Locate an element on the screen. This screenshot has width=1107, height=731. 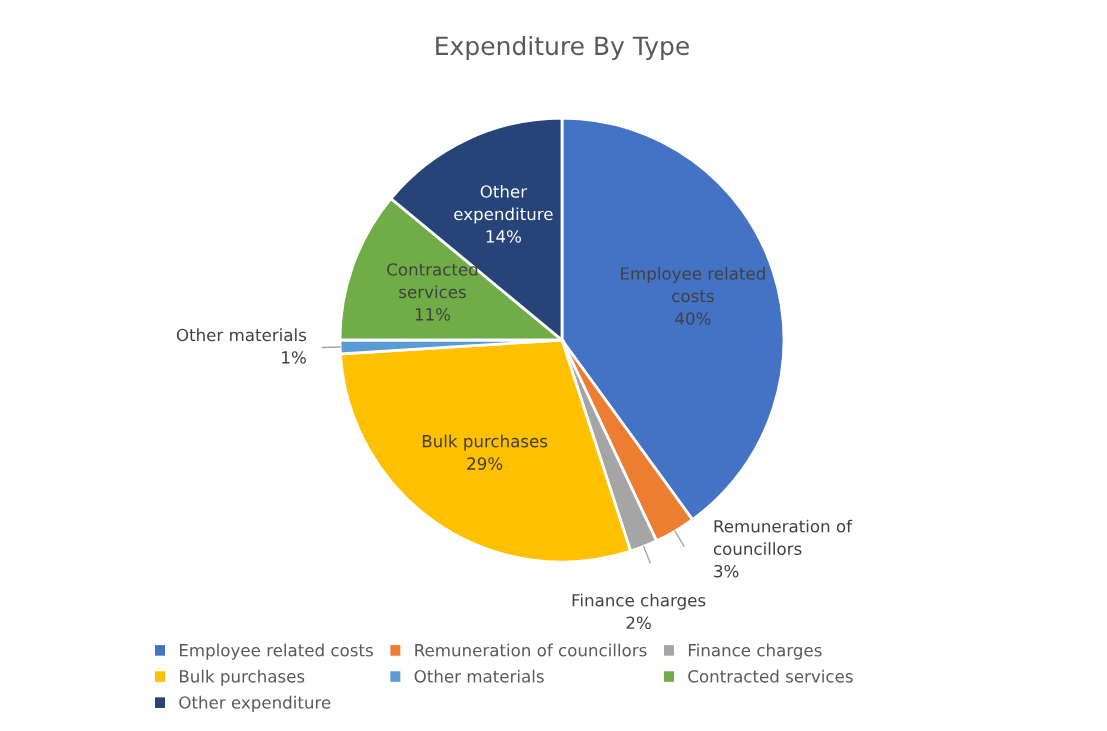
data-label: 3% is located at coordinates (726, 571).